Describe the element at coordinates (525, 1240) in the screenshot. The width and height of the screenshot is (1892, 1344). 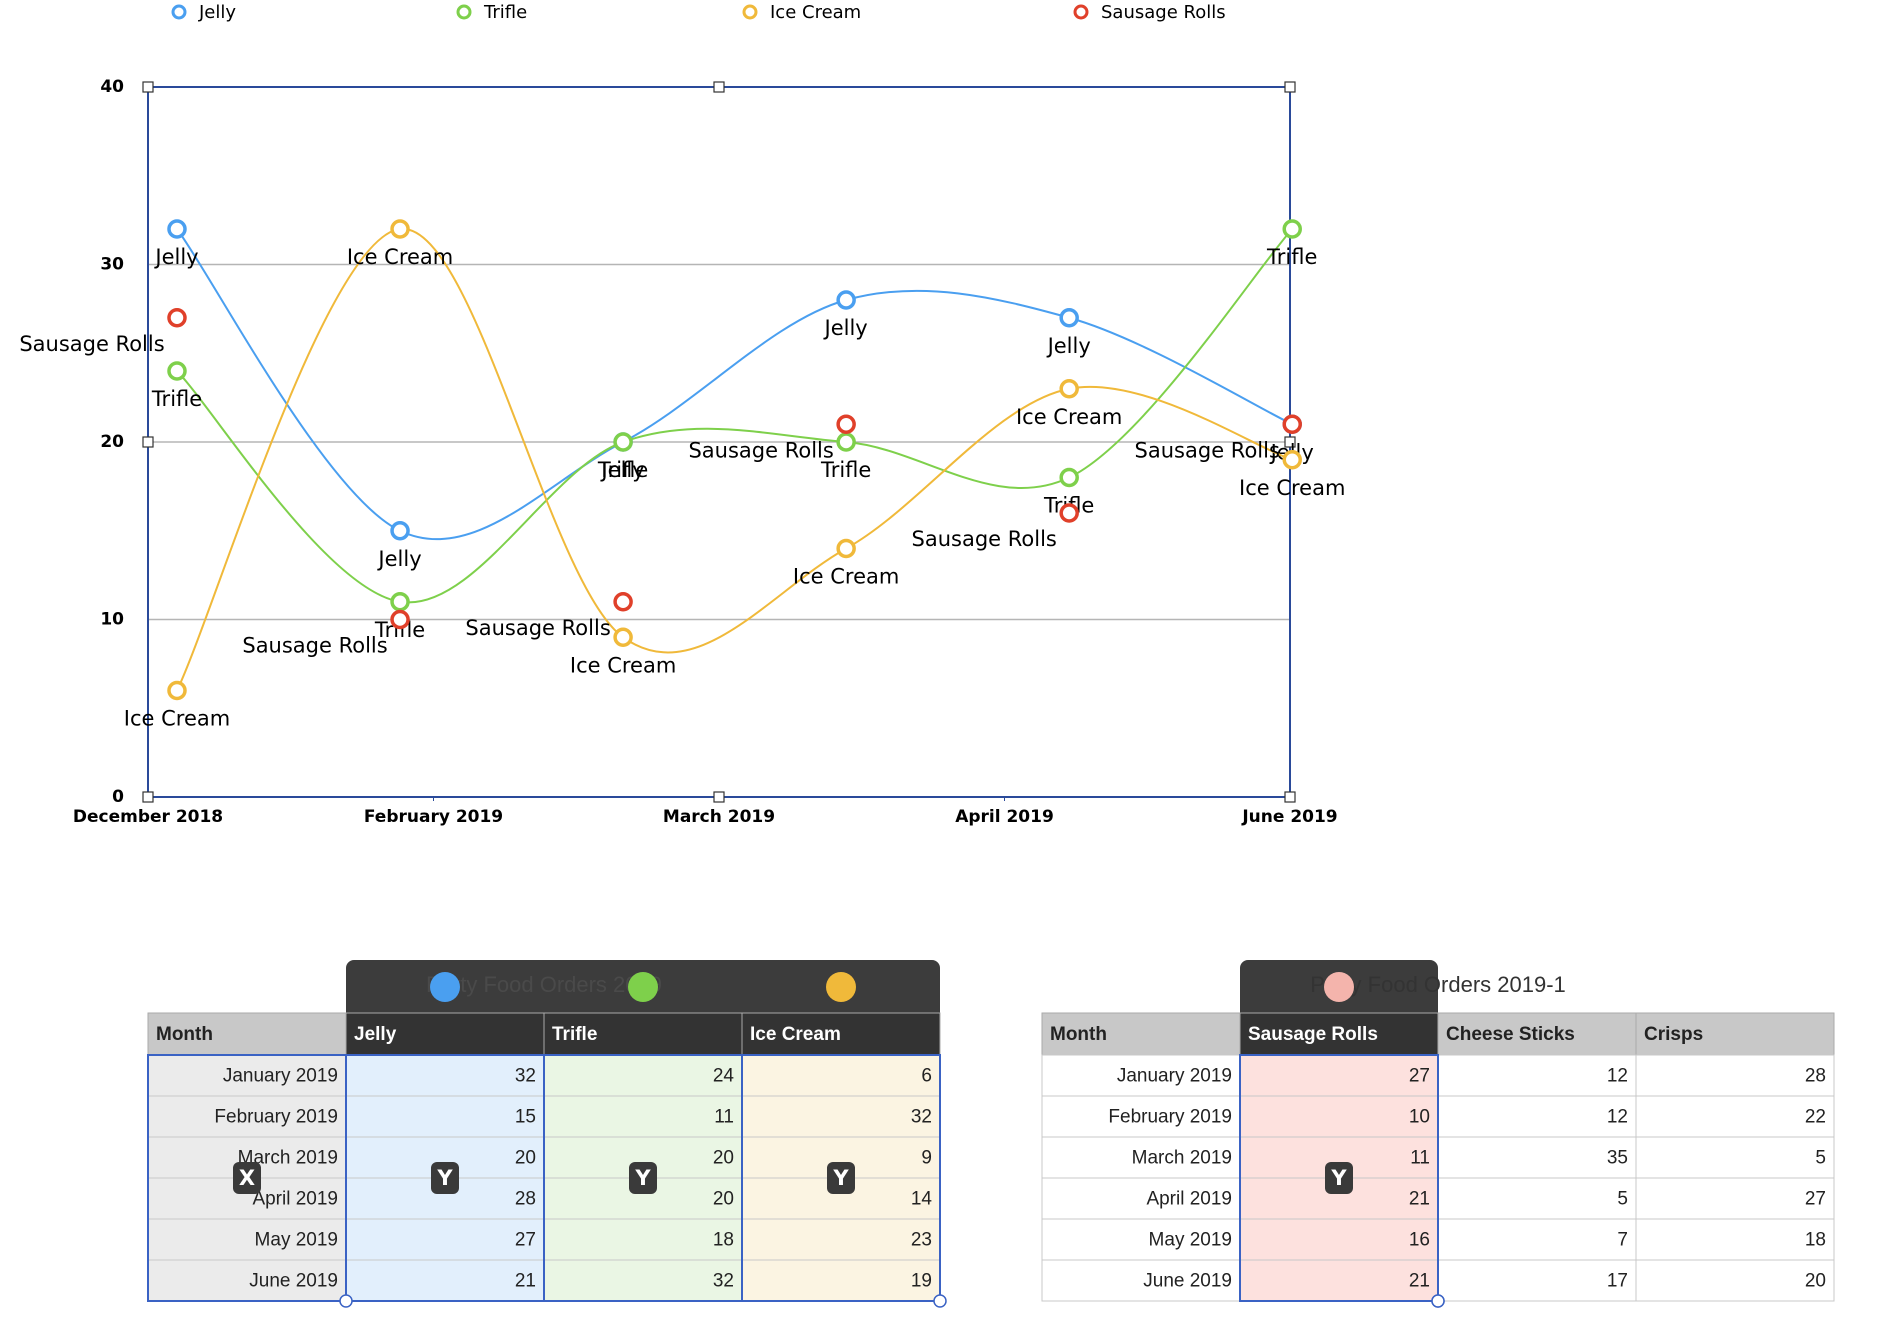
I see `cell-text: 27` at that location.